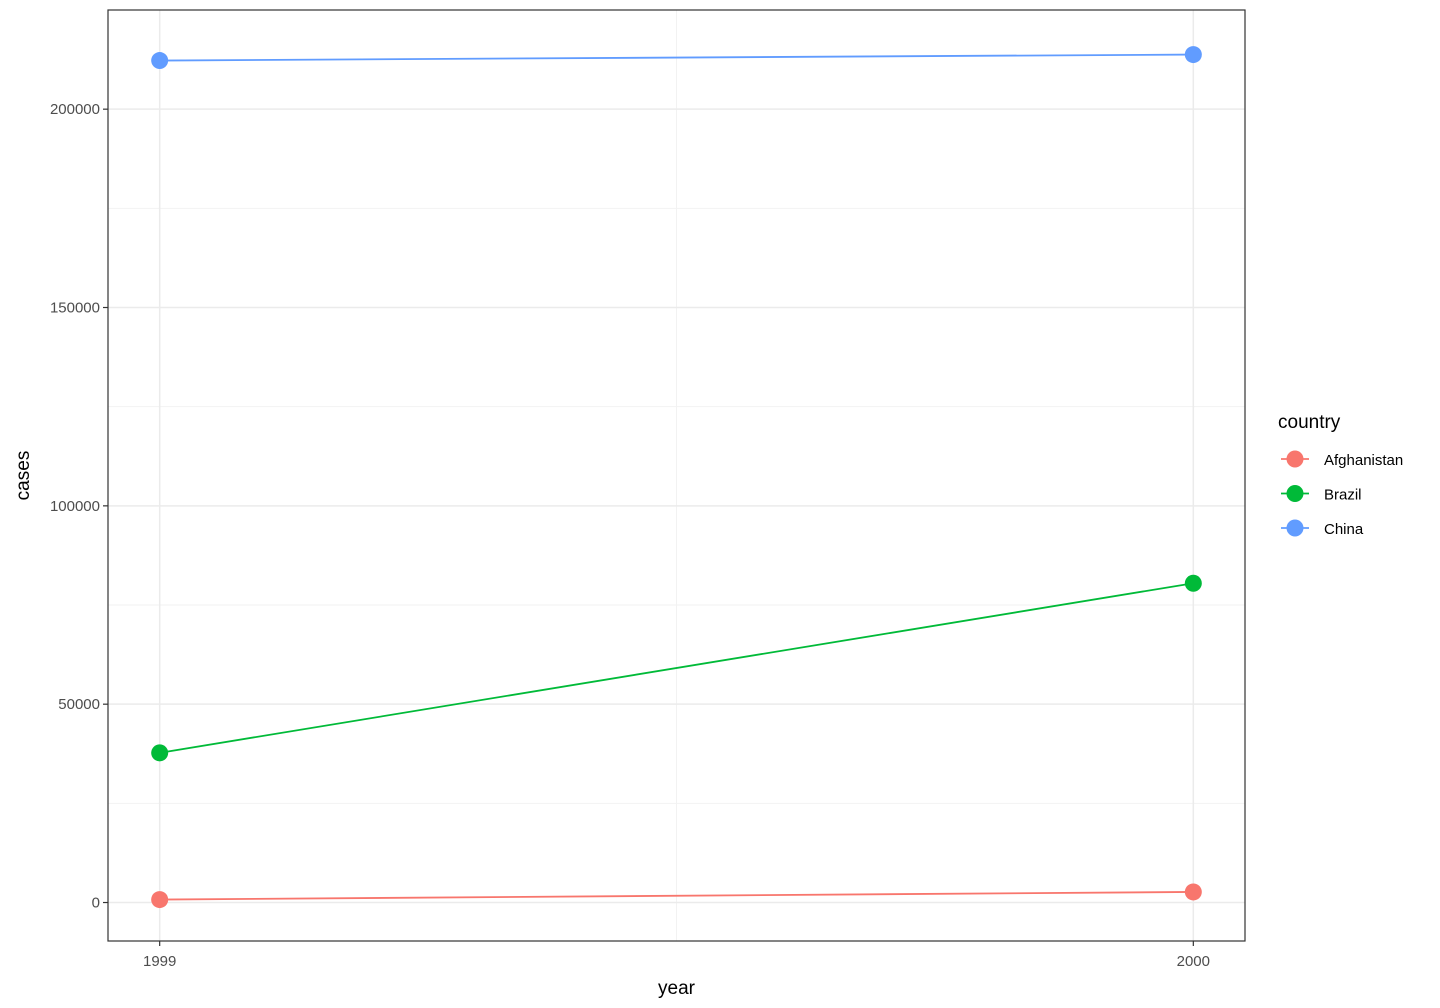 The width and height of the screenshot is (1440, 1008). I want to click on y-axis-title: cases, so click(23, 476).